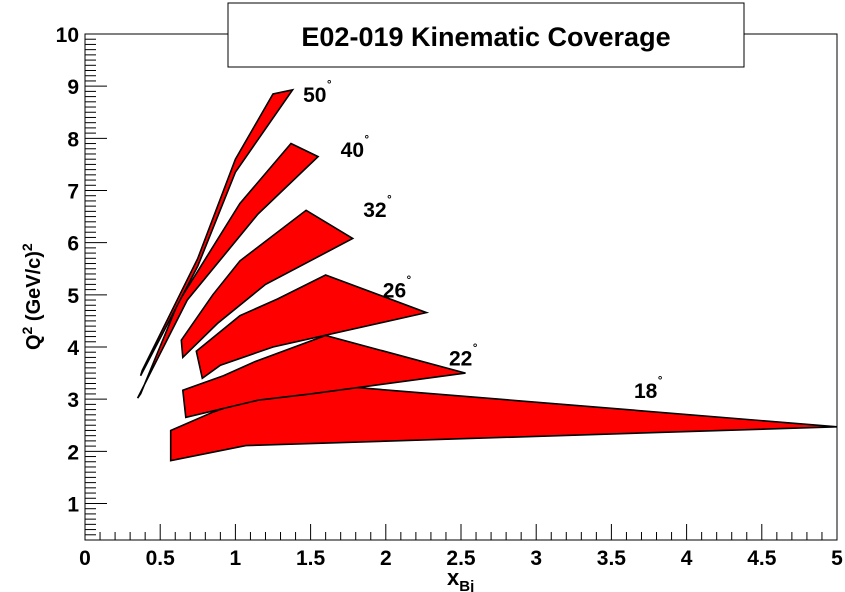  I want to click on y-tick-label: 8, so click(73, 139).